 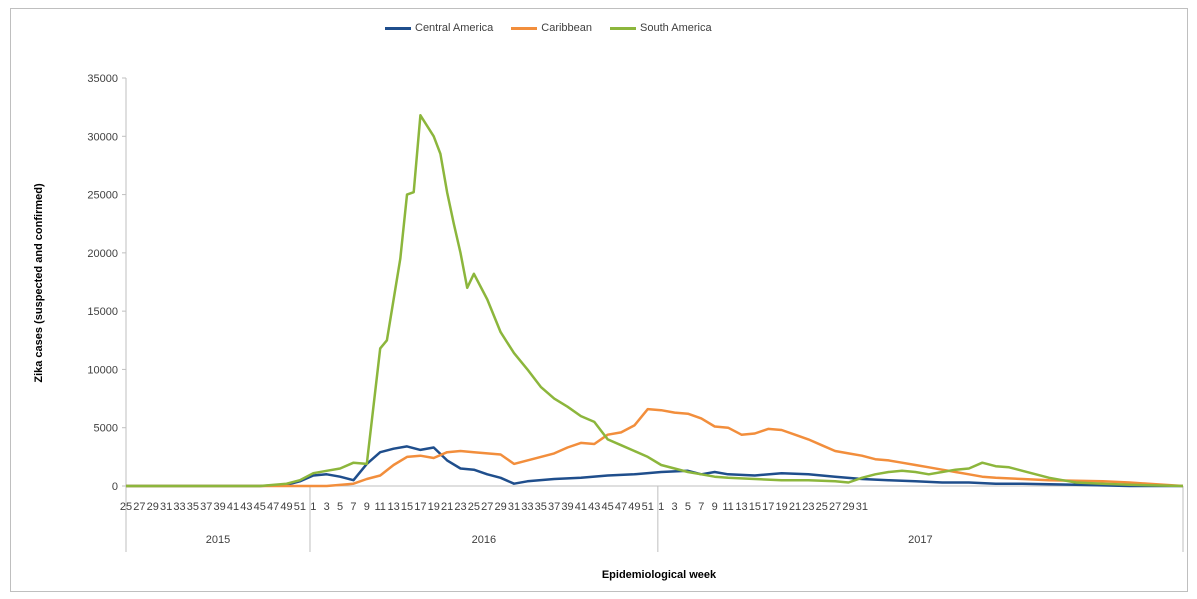 I want to click on legend-item-caribbean: Caribbean, so click(x=551, y=28).